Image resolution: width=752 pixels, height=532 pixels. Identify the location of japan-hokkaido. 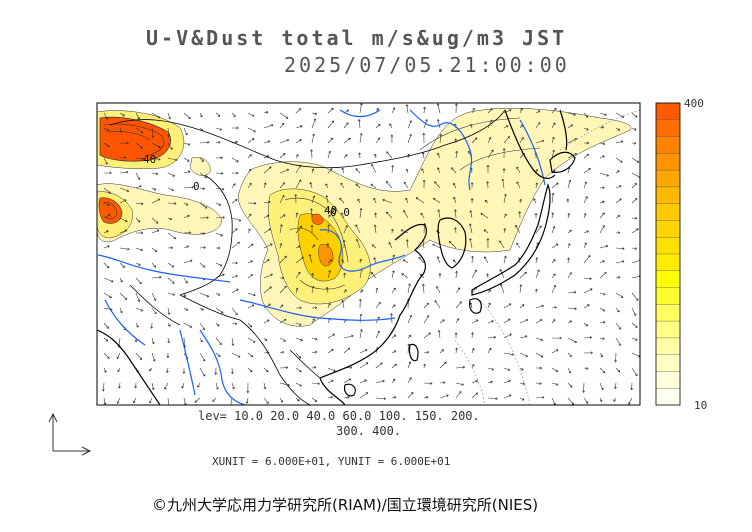
(562, 162).